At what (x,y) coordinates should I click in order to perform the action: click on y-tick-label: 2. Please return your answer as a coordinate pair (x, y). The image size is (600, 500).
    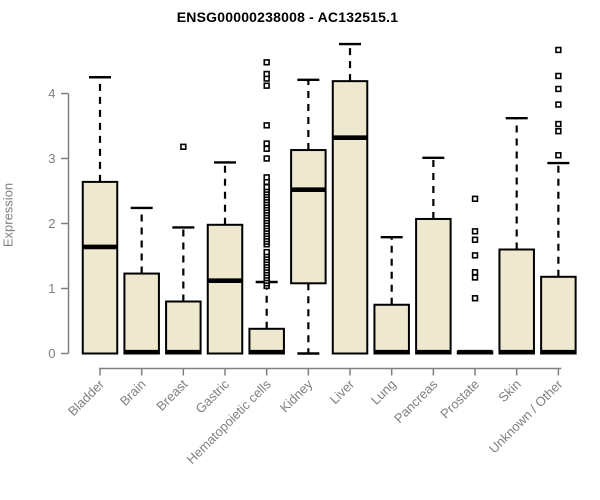
    Looking at the image, I should click on (51, 223).